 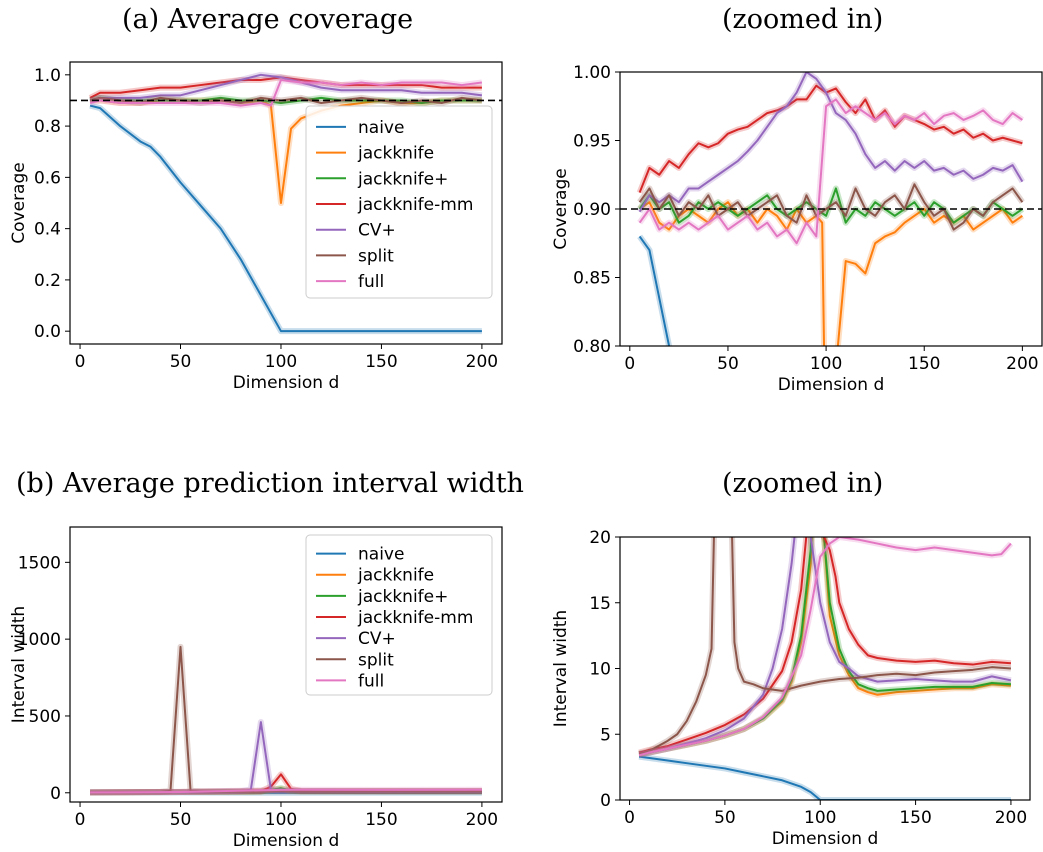 I want to click on series-band-cv-plus, so click(x=825, y=647).